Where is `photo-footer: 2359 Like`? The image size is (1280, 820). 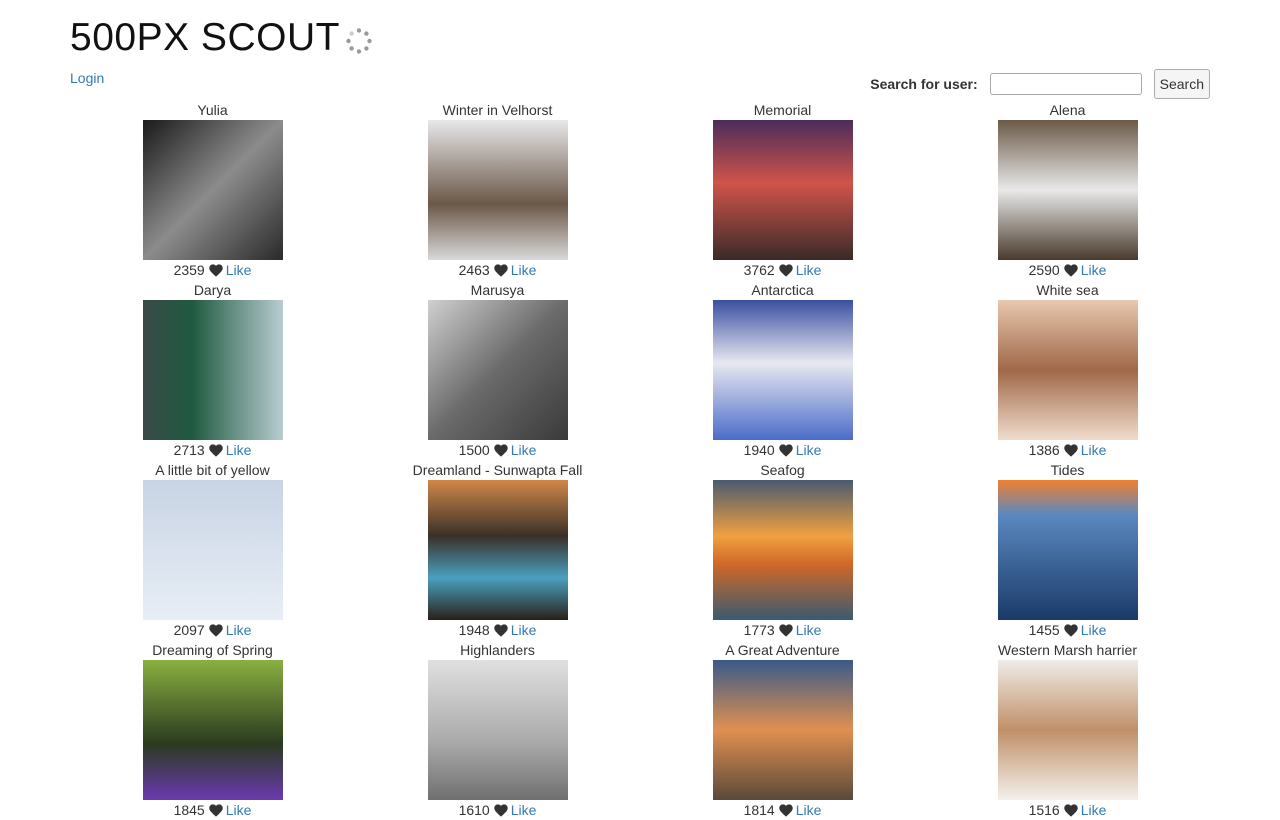
photo-footer: 2359 Like is located at coordinates (213, 270).